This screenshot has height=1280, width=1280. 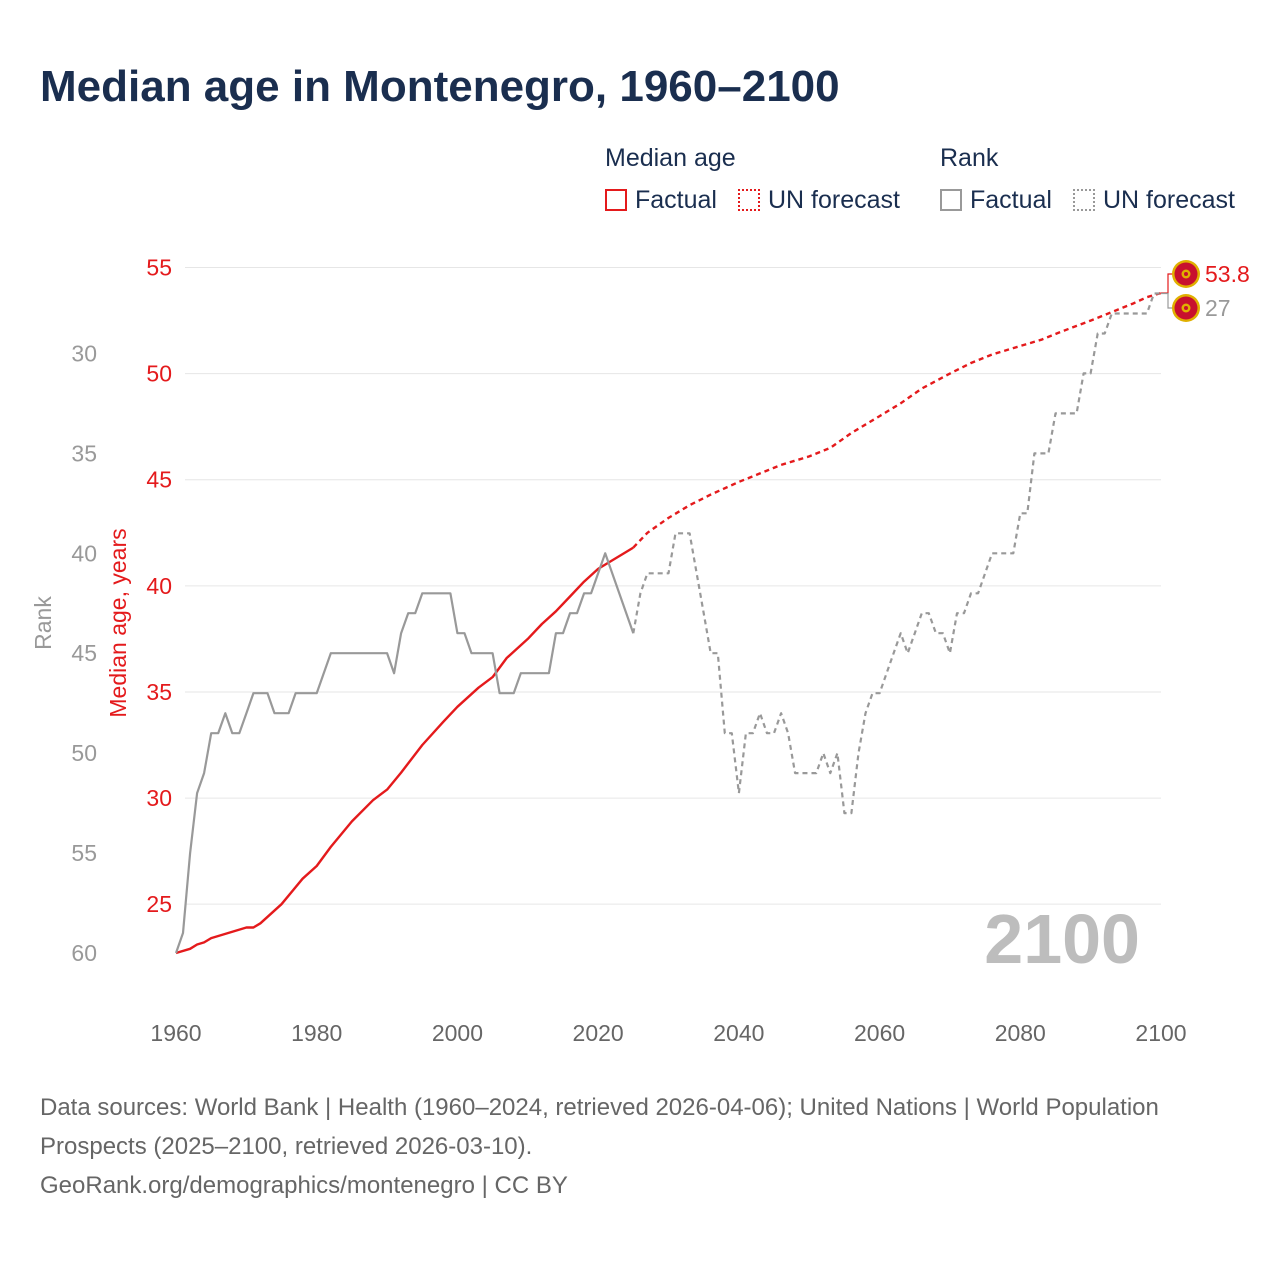 What do you see at coordinates (1167, 300) in the screenshot?
I see `rank-end-connector` at bounding box center [1167, 300].